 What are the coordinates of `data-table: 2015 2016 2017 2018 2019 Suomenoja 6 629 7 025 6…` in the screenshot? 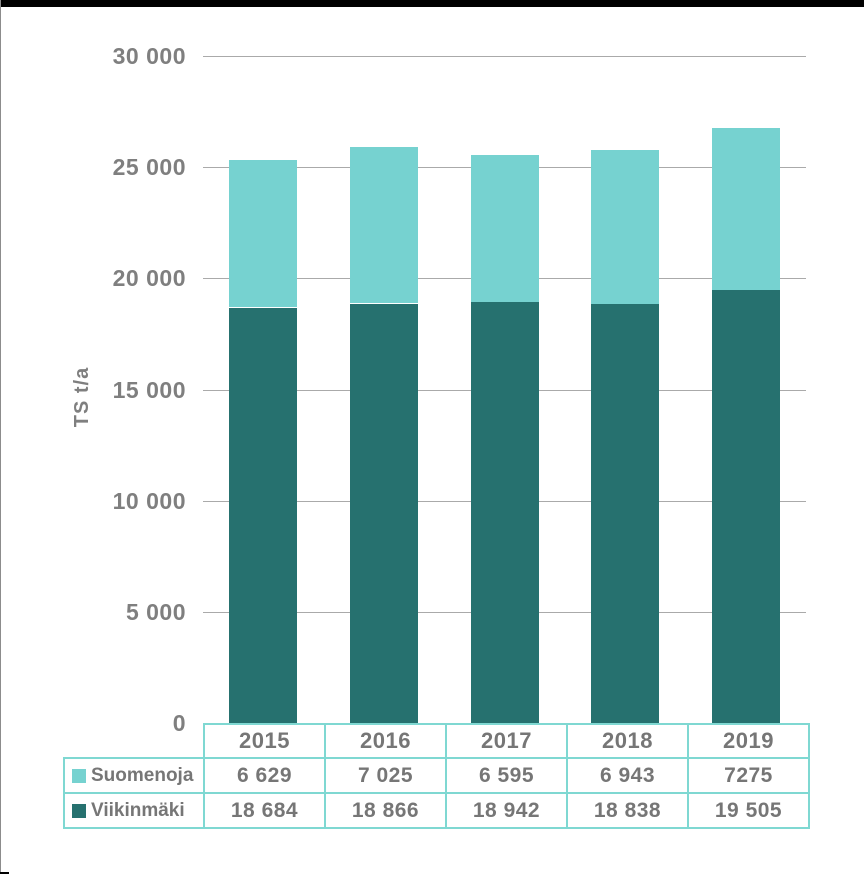 It's located at (436, 776).